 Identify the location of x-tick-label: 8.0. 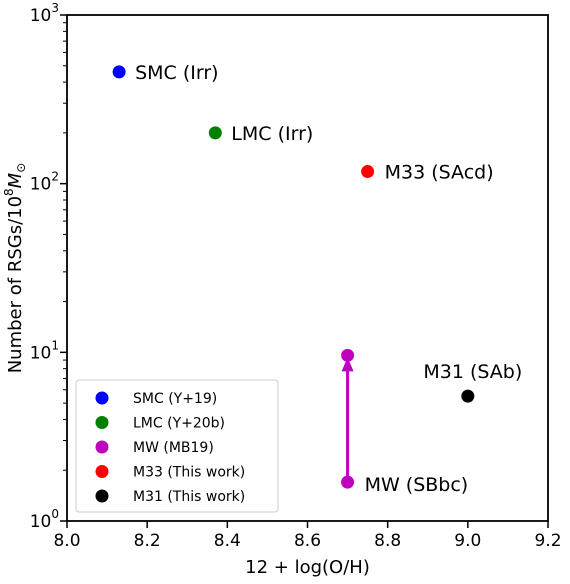
(66, 541).